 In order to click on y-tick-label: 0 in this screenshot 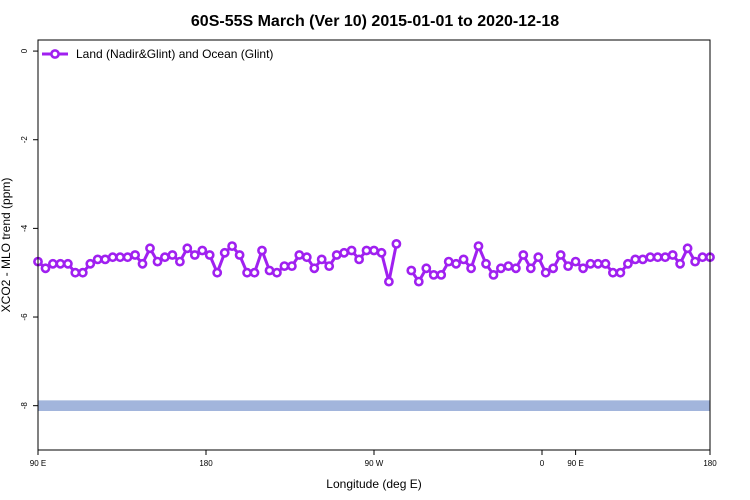, I will do `click(24, 50)`.